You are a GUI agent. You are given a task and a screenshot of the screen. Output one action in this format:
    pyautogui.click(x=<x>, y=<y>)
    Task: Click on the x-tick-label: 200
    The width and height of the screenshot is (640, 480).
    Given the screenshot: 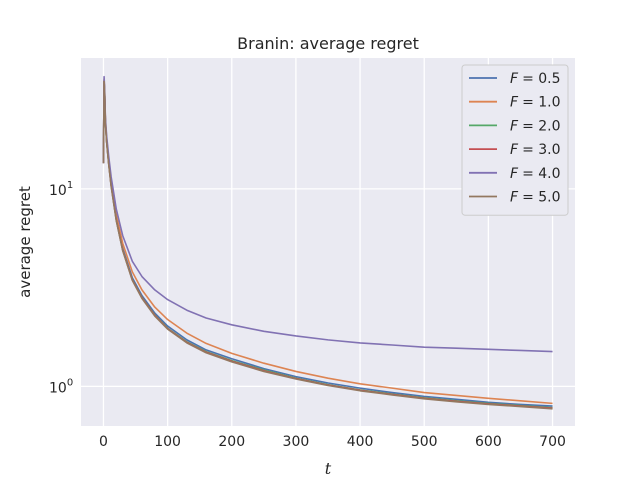 What is the action you would take?
    pyautogui.click(x=231, y=442)
    